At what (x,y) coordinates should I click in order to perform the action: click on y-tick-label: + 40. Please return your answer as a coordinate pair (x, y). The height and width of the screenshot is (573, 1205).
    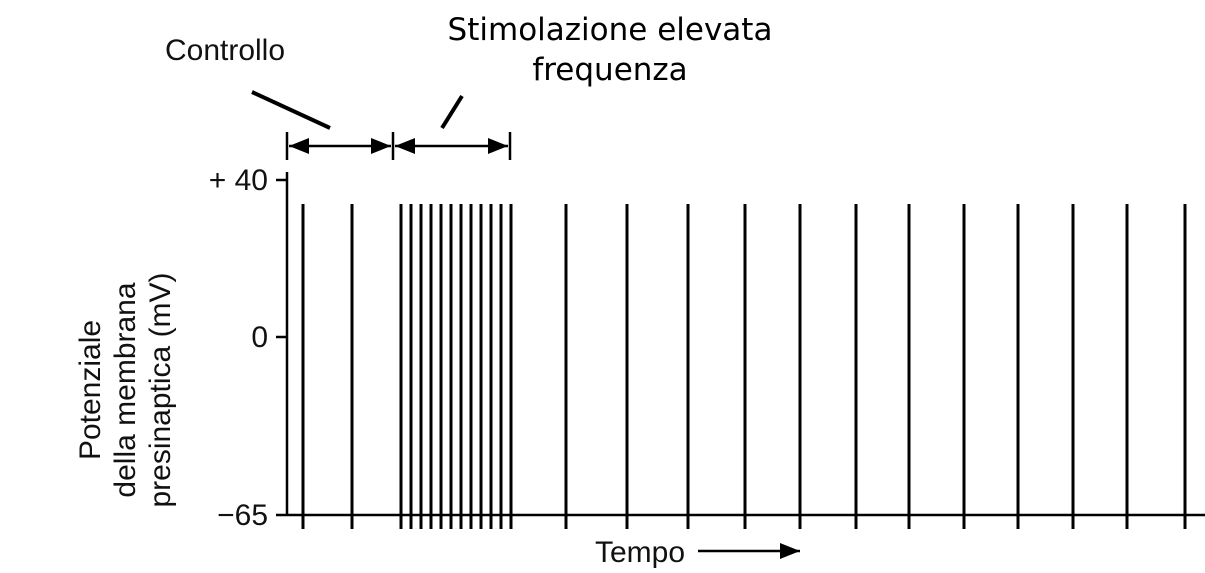
    Looking at the image, I should click on (238, 180).